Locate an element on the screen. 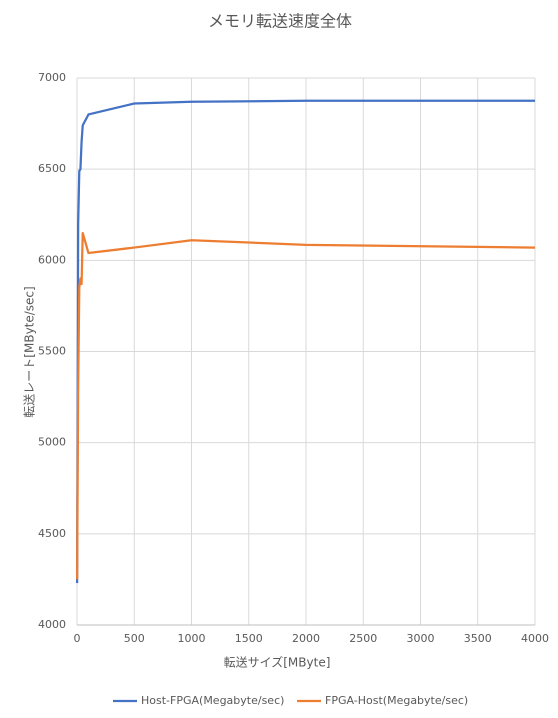 This screenshot has width=558, height=718. x-tick-label: 3000 is located at coordinates (421, 638).